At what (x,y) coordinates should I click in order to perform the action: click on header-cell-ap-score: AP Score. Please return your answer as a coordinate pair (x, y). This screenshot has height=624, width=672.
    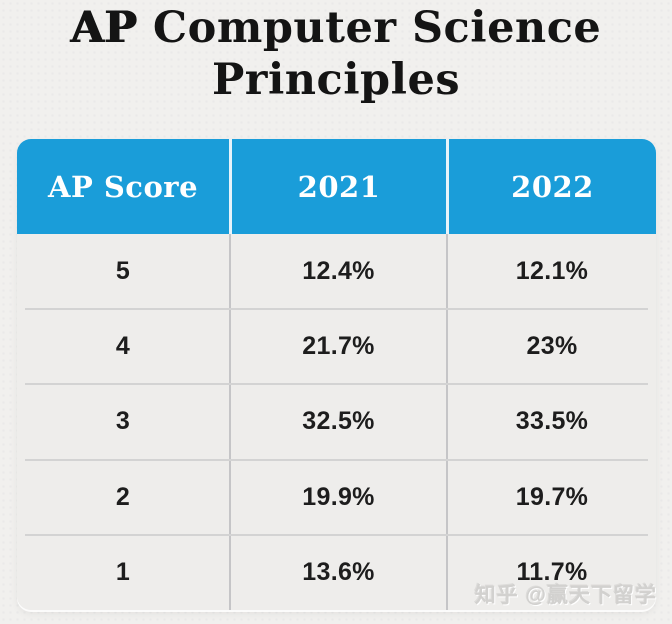
    Looking at the image, I should click on (123, 186).